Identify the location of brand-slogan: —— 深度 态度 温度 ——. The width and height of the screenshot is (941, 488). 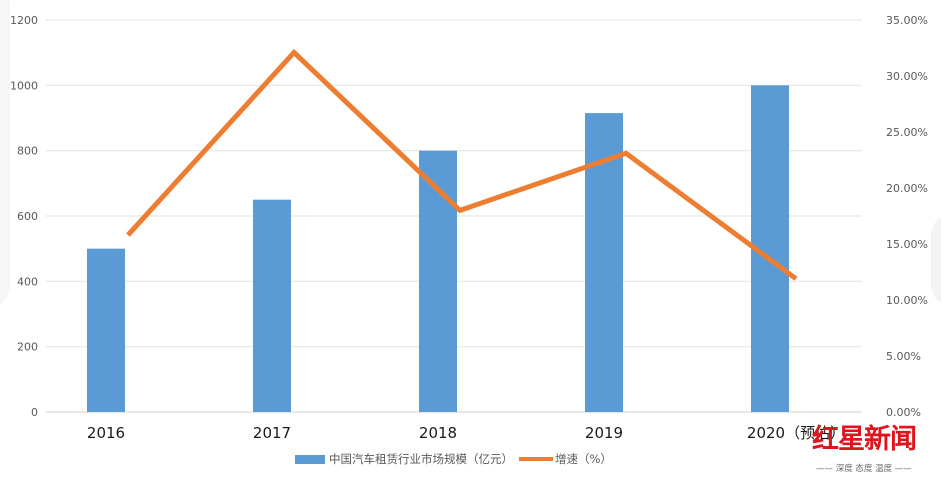
(864, 469).